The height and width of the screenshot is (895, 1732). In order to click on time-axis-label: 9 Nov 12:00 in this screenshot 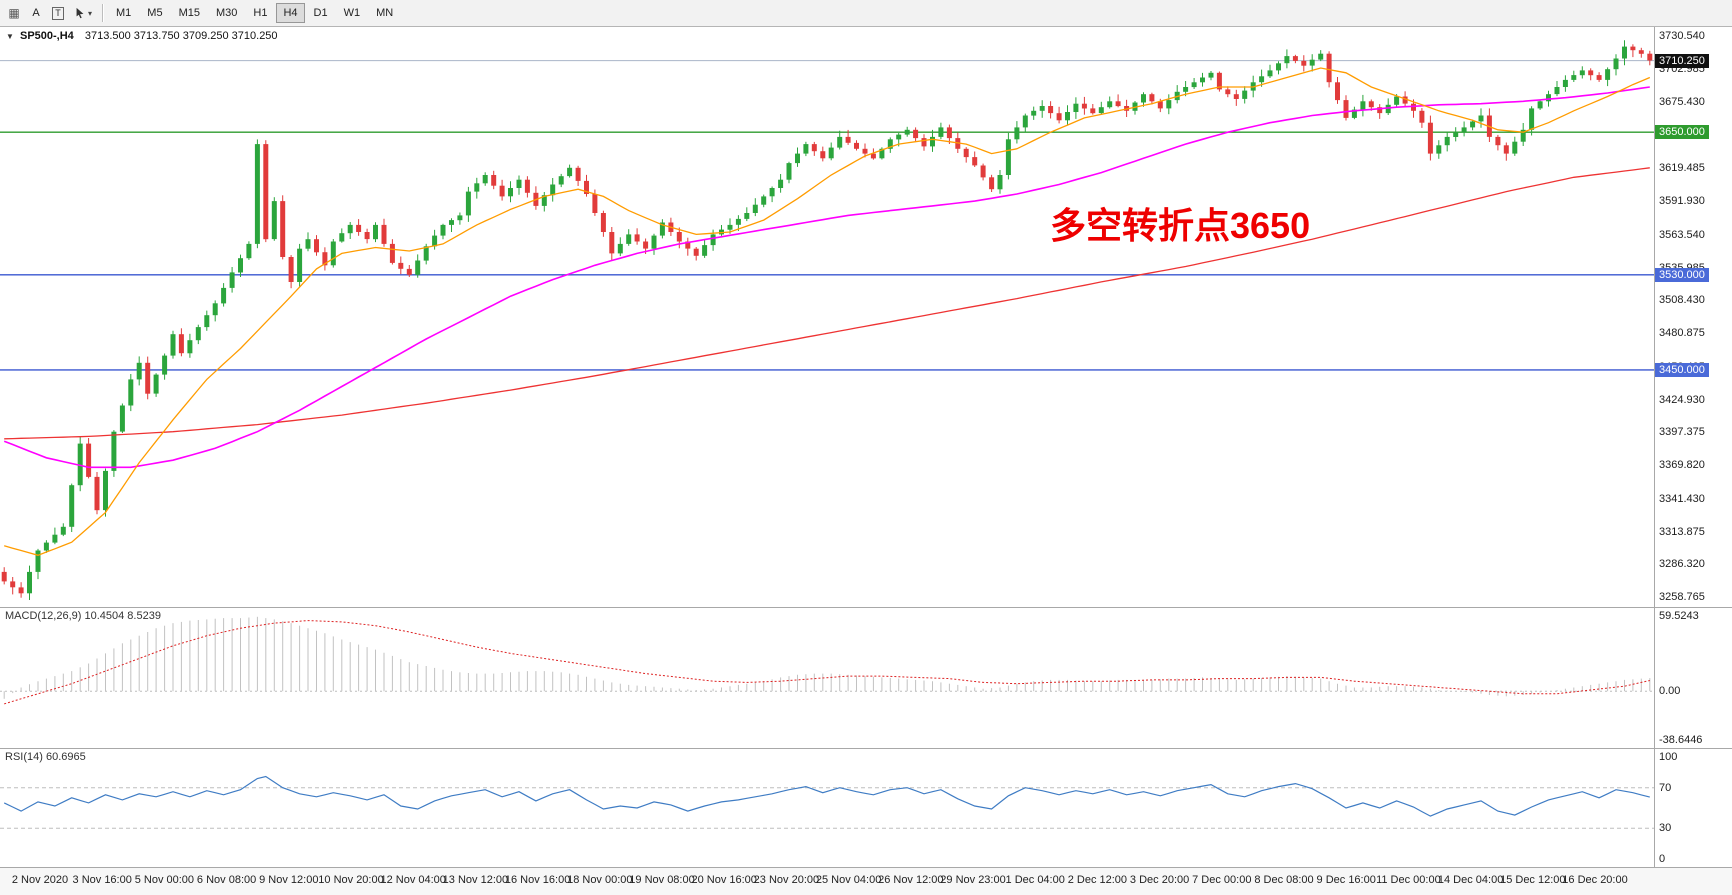, I will do `click(289, 880)`.